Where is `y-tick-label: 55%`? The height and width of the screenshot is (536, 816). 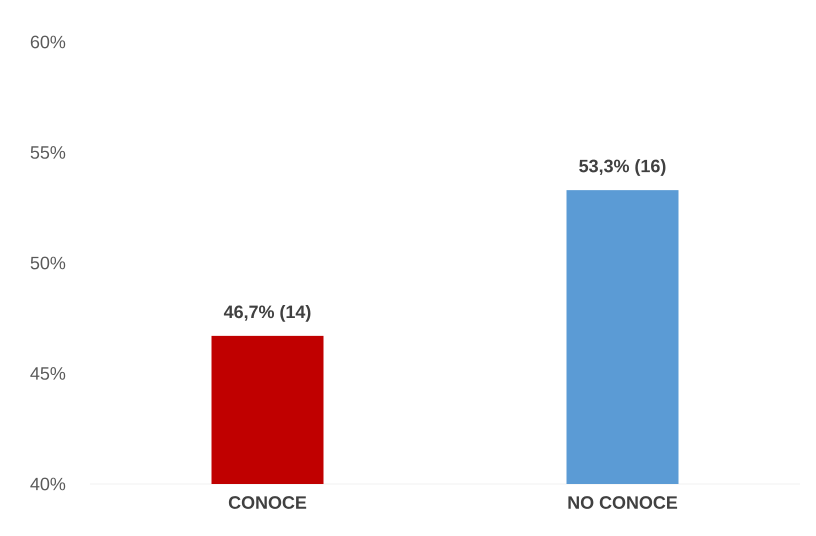
y-tick-label: 55% is located at coordinates (48, 152).